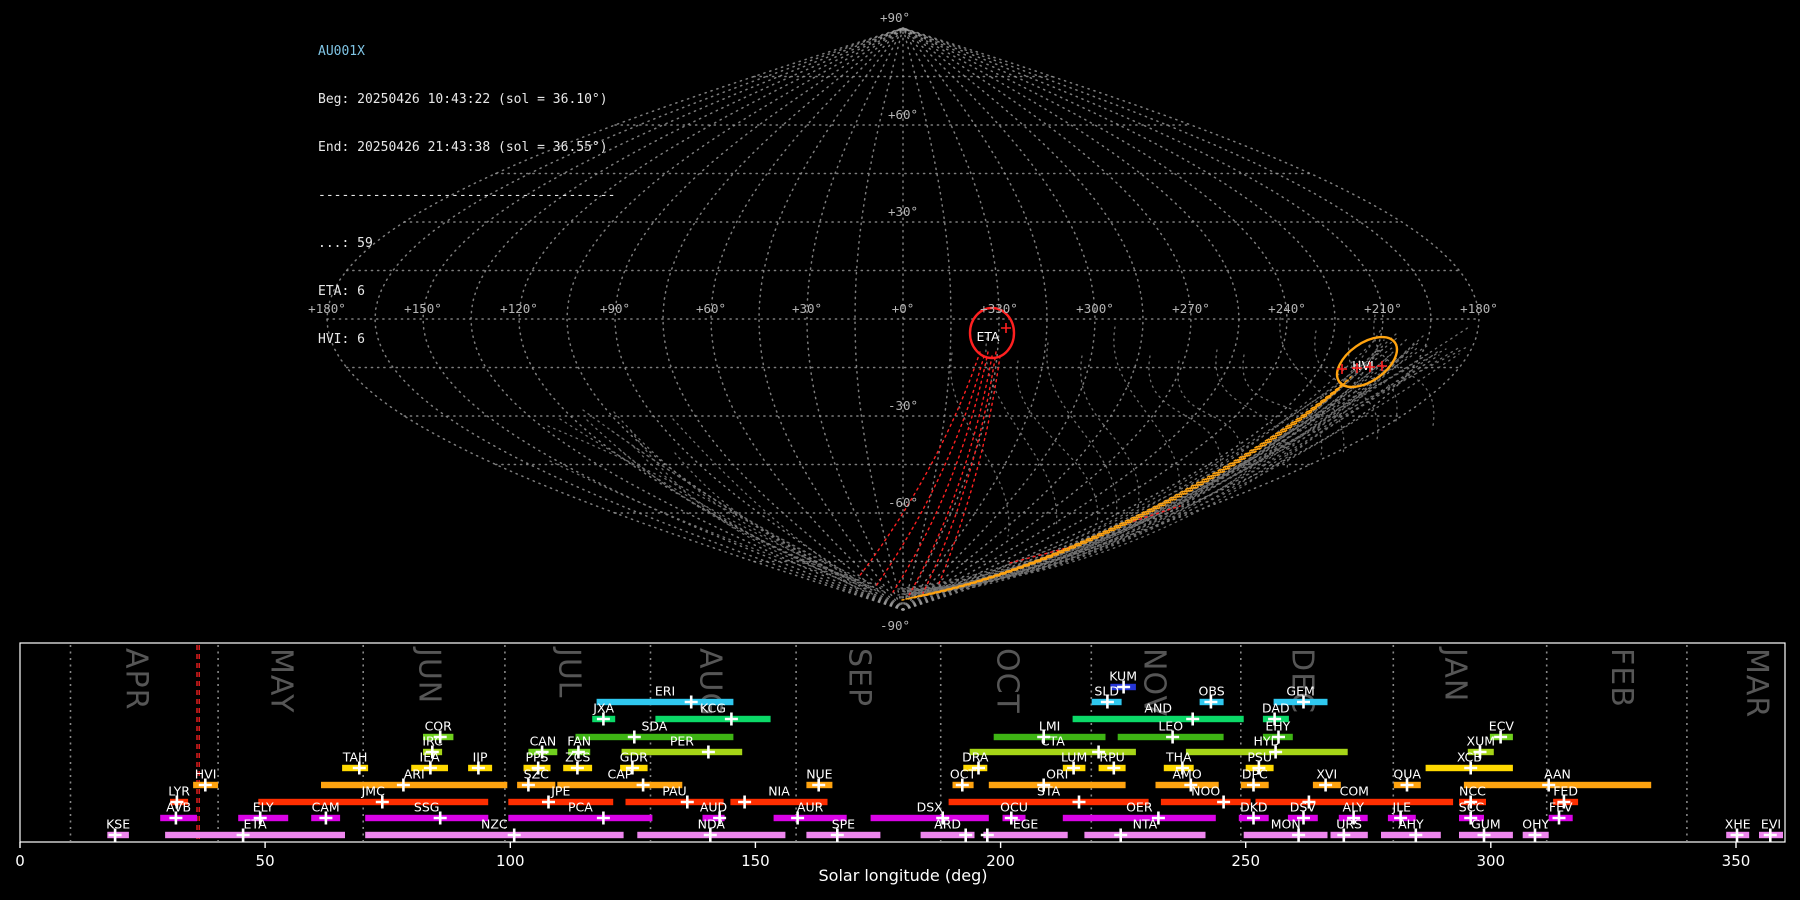 This screenshot has height=900, width=1800. What do you see at coordinates (1158, 719) in the screenshot?
I see `shower-bar-and` at bounding box center [1158, 719].